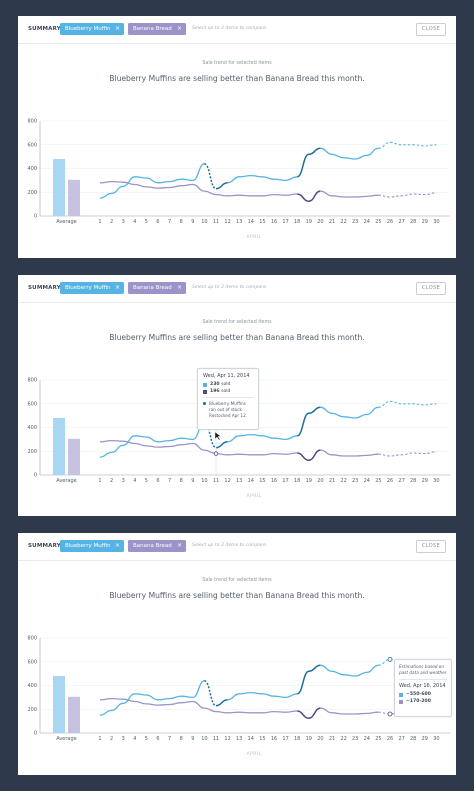 The height and width of the screenshot is (791, 474). What do you see at coordinates (390, 659) in the screenshot?
I see `estimate-point-blue` at bounding box center [390, 659].